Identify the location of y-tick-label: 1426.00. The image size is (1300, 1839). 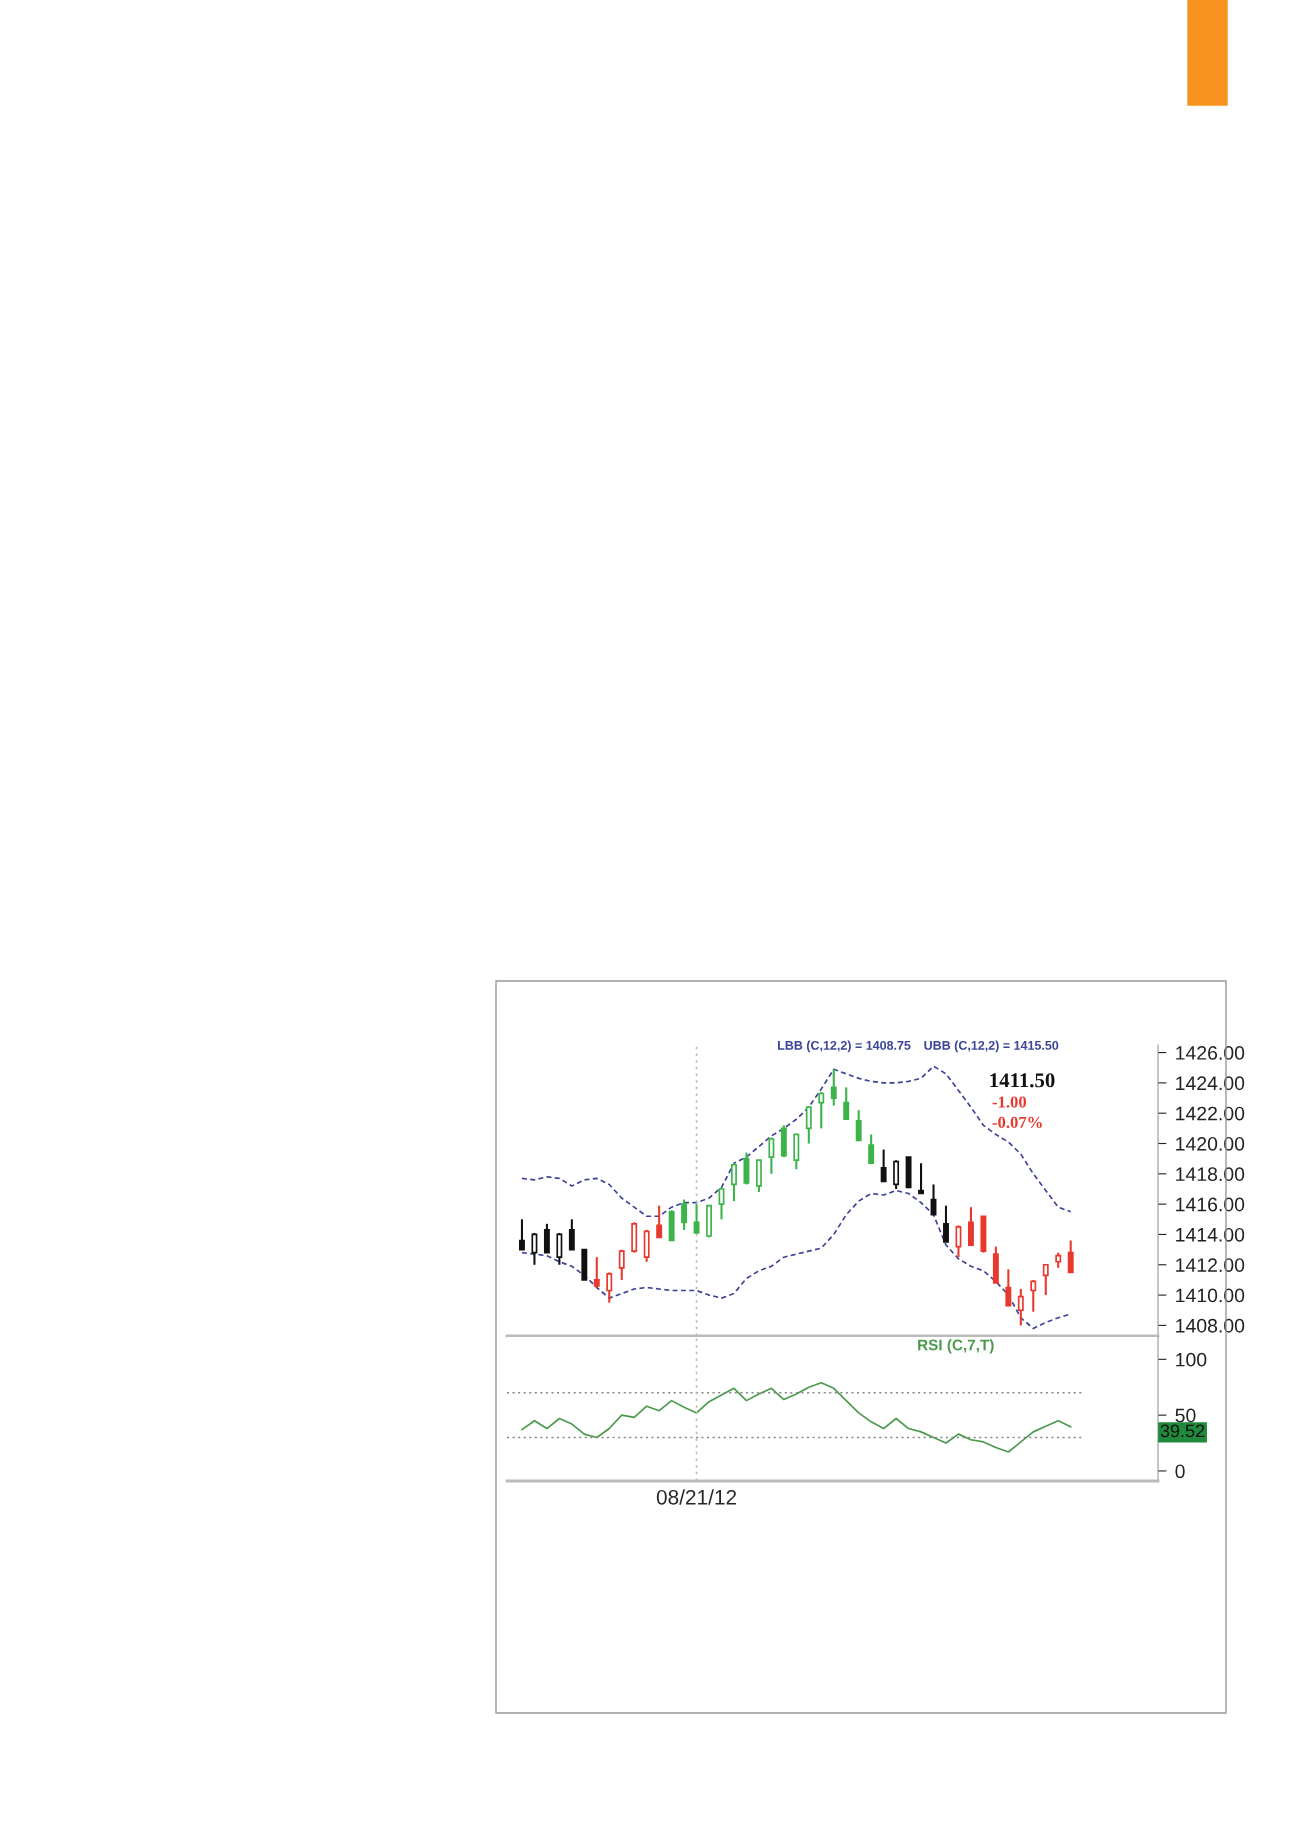
(1210, 1053).